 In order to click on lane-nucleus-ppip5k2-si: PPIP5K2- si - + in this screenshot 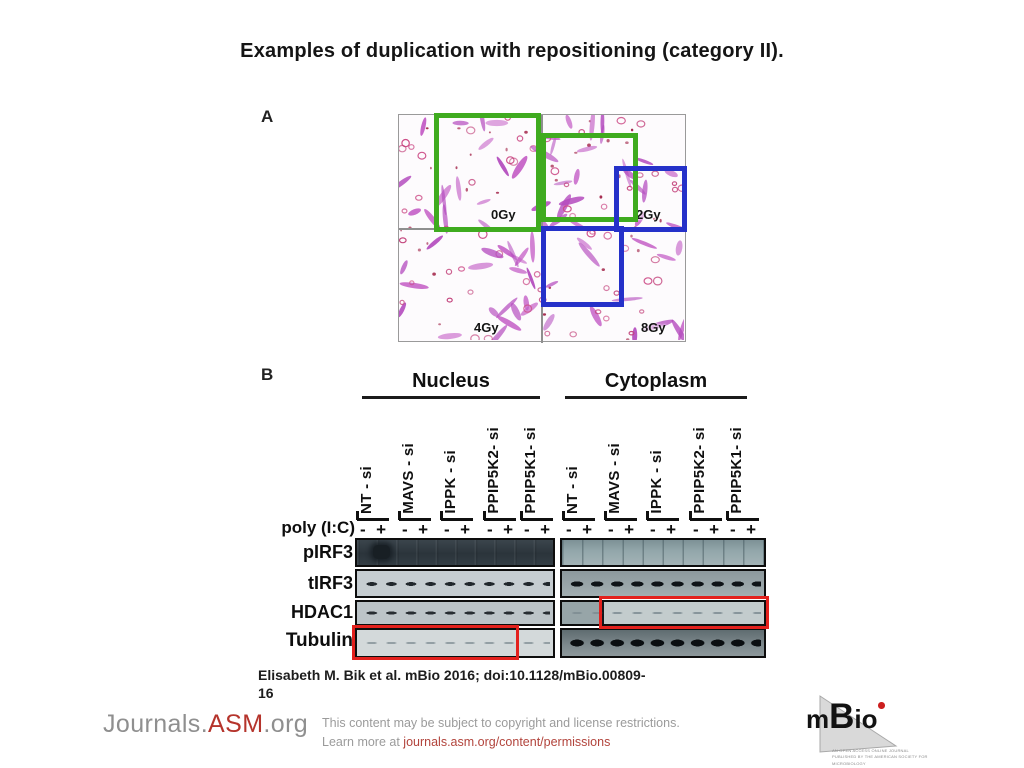, I will do `click(499, 465)`.